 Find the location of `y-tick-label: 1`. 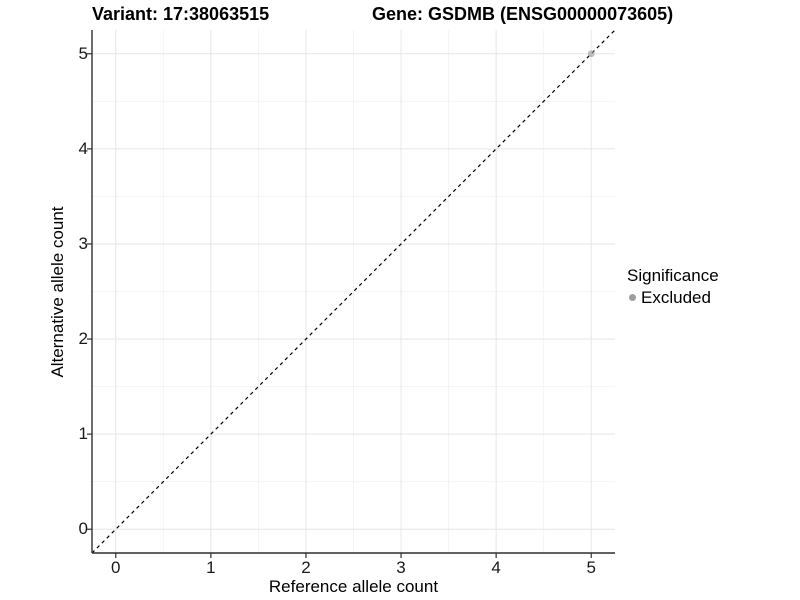

y-tick-label: 1 is located at coordinates (83, 434).